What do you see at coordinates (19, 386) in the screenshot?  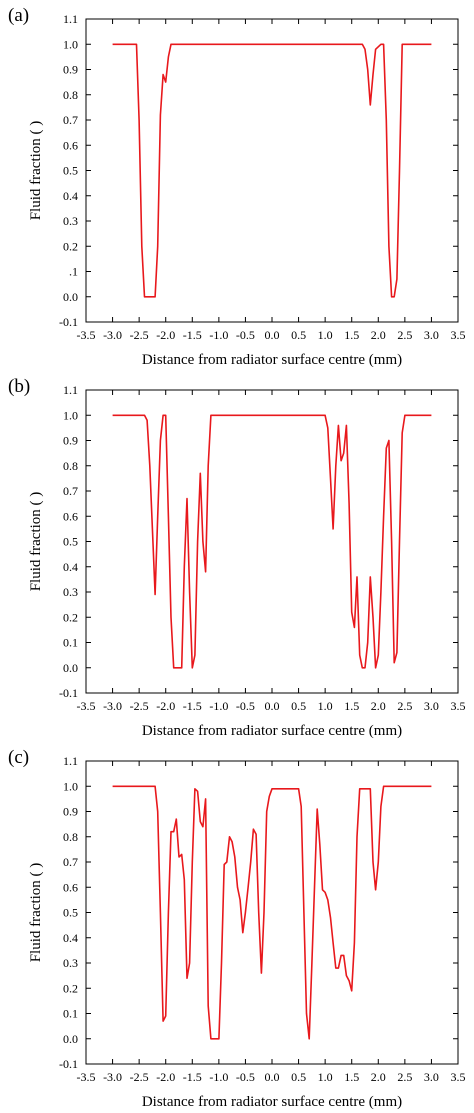 I see `panel-label: (b)` at bounding box center [19, 386].